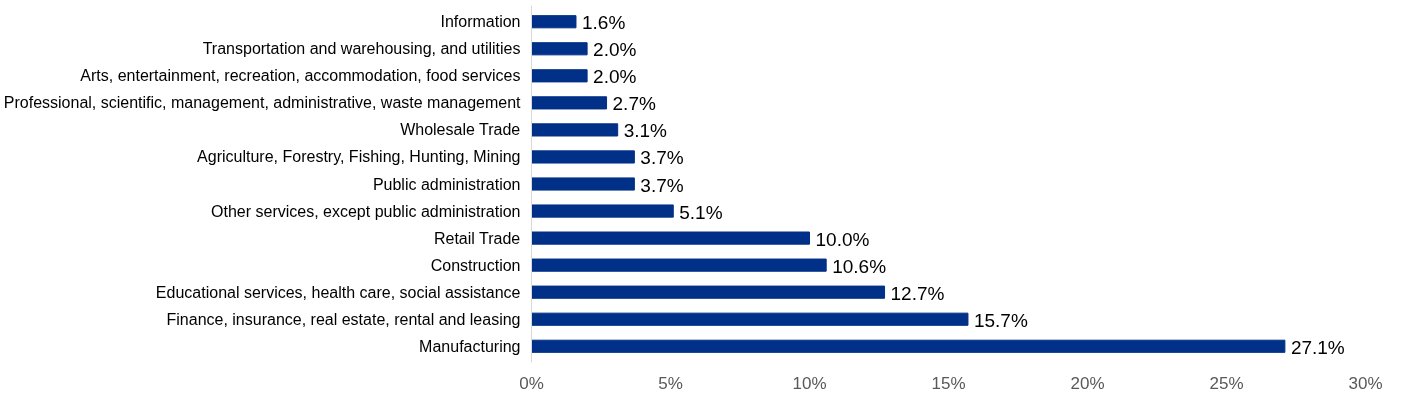 The image size is (1418, 401). Describe the element at coordinates (1317, 347) in the screenshot. I see `data-label: 27.1%` at that location.